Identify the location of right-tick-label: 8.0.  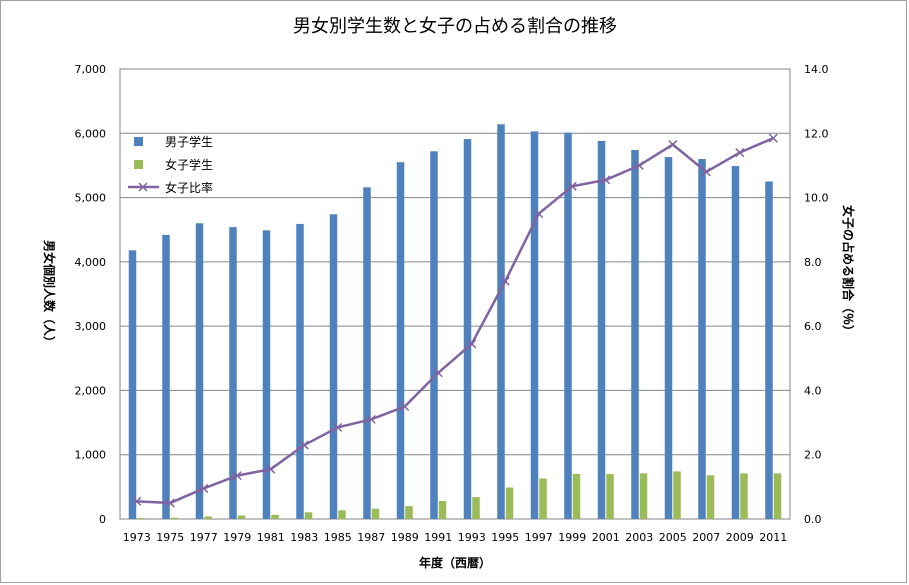
(813, 262).